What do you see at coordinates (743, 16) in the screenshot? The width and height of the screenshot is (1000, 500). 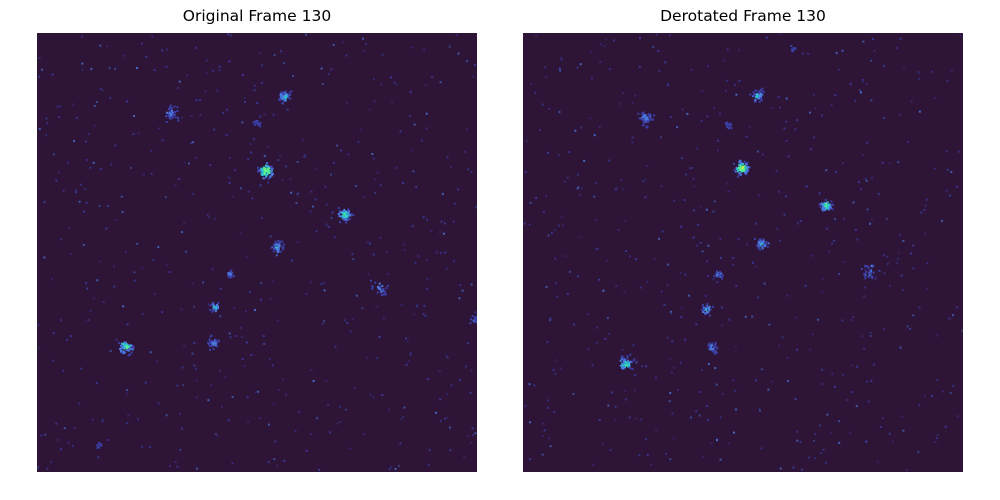 I see `derotated-frame-title: Derotated Frame 130` at bounding box center [743, 16].